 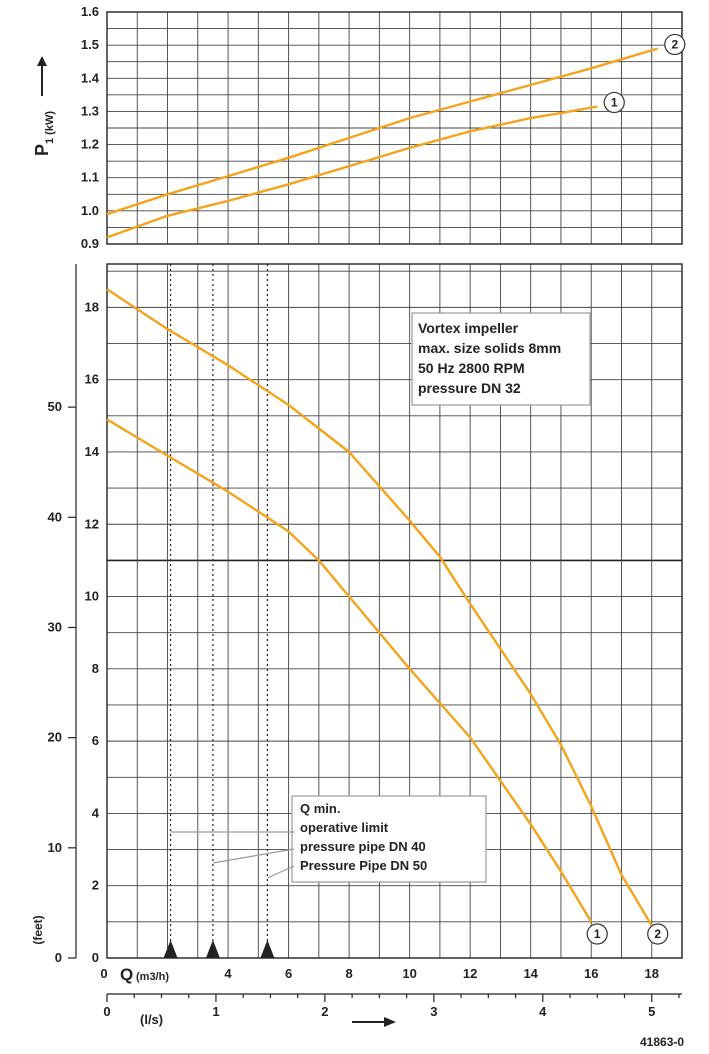 I want to click on flow-tick-ls: 4, so click(x=543, y=1011).